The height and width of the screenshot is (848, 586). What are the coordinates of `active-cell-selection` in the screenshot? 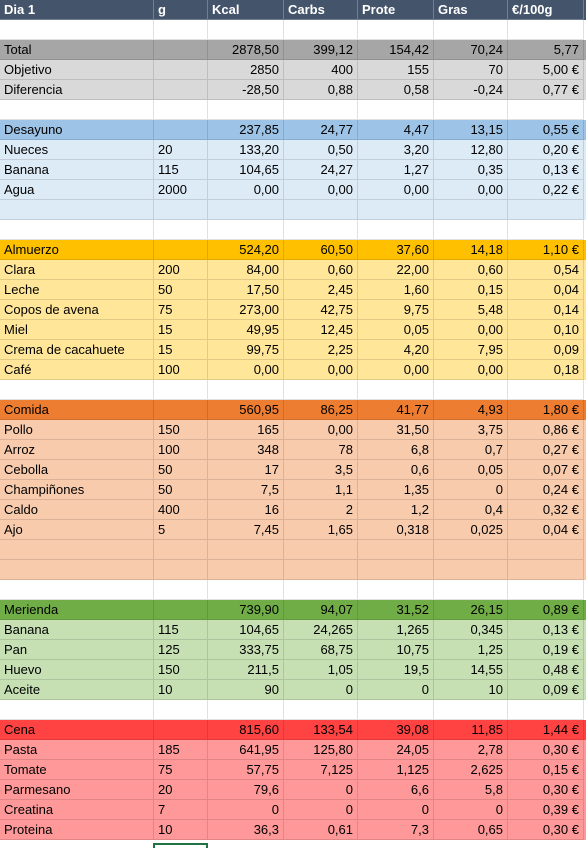 It's located at (180, 845).